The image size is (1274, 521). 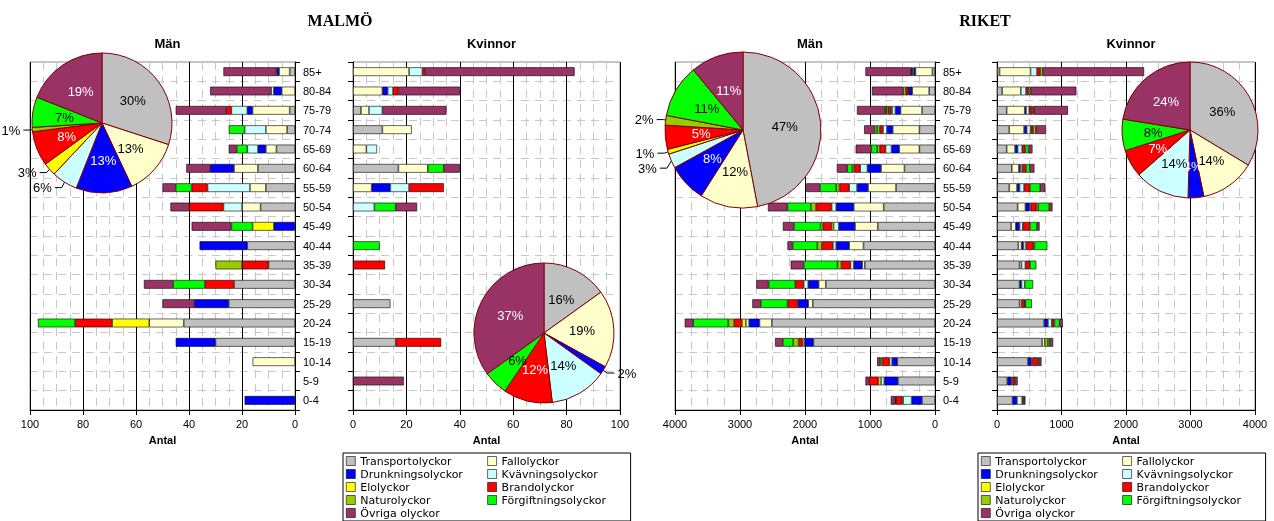 I want to click on data-label: 2%, so click(x=644, y=120).